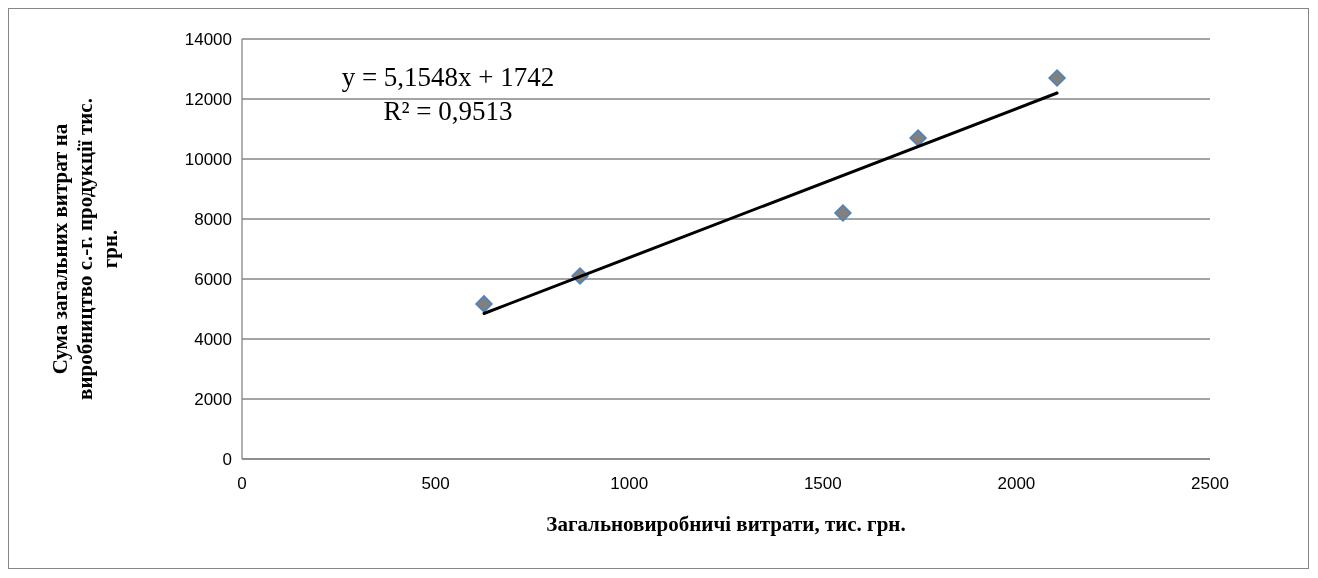  I want to click on y-tick-label: 8000, so click(213, 219).